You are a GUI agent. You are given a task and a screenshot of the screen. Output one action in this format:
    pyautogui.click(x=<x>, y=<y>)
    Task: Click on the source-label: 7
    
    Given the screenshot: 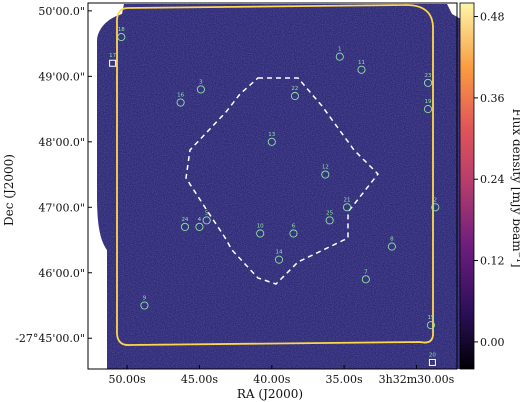 What is the action you would take?
    pyautogui.click(x=366, y=272)
    